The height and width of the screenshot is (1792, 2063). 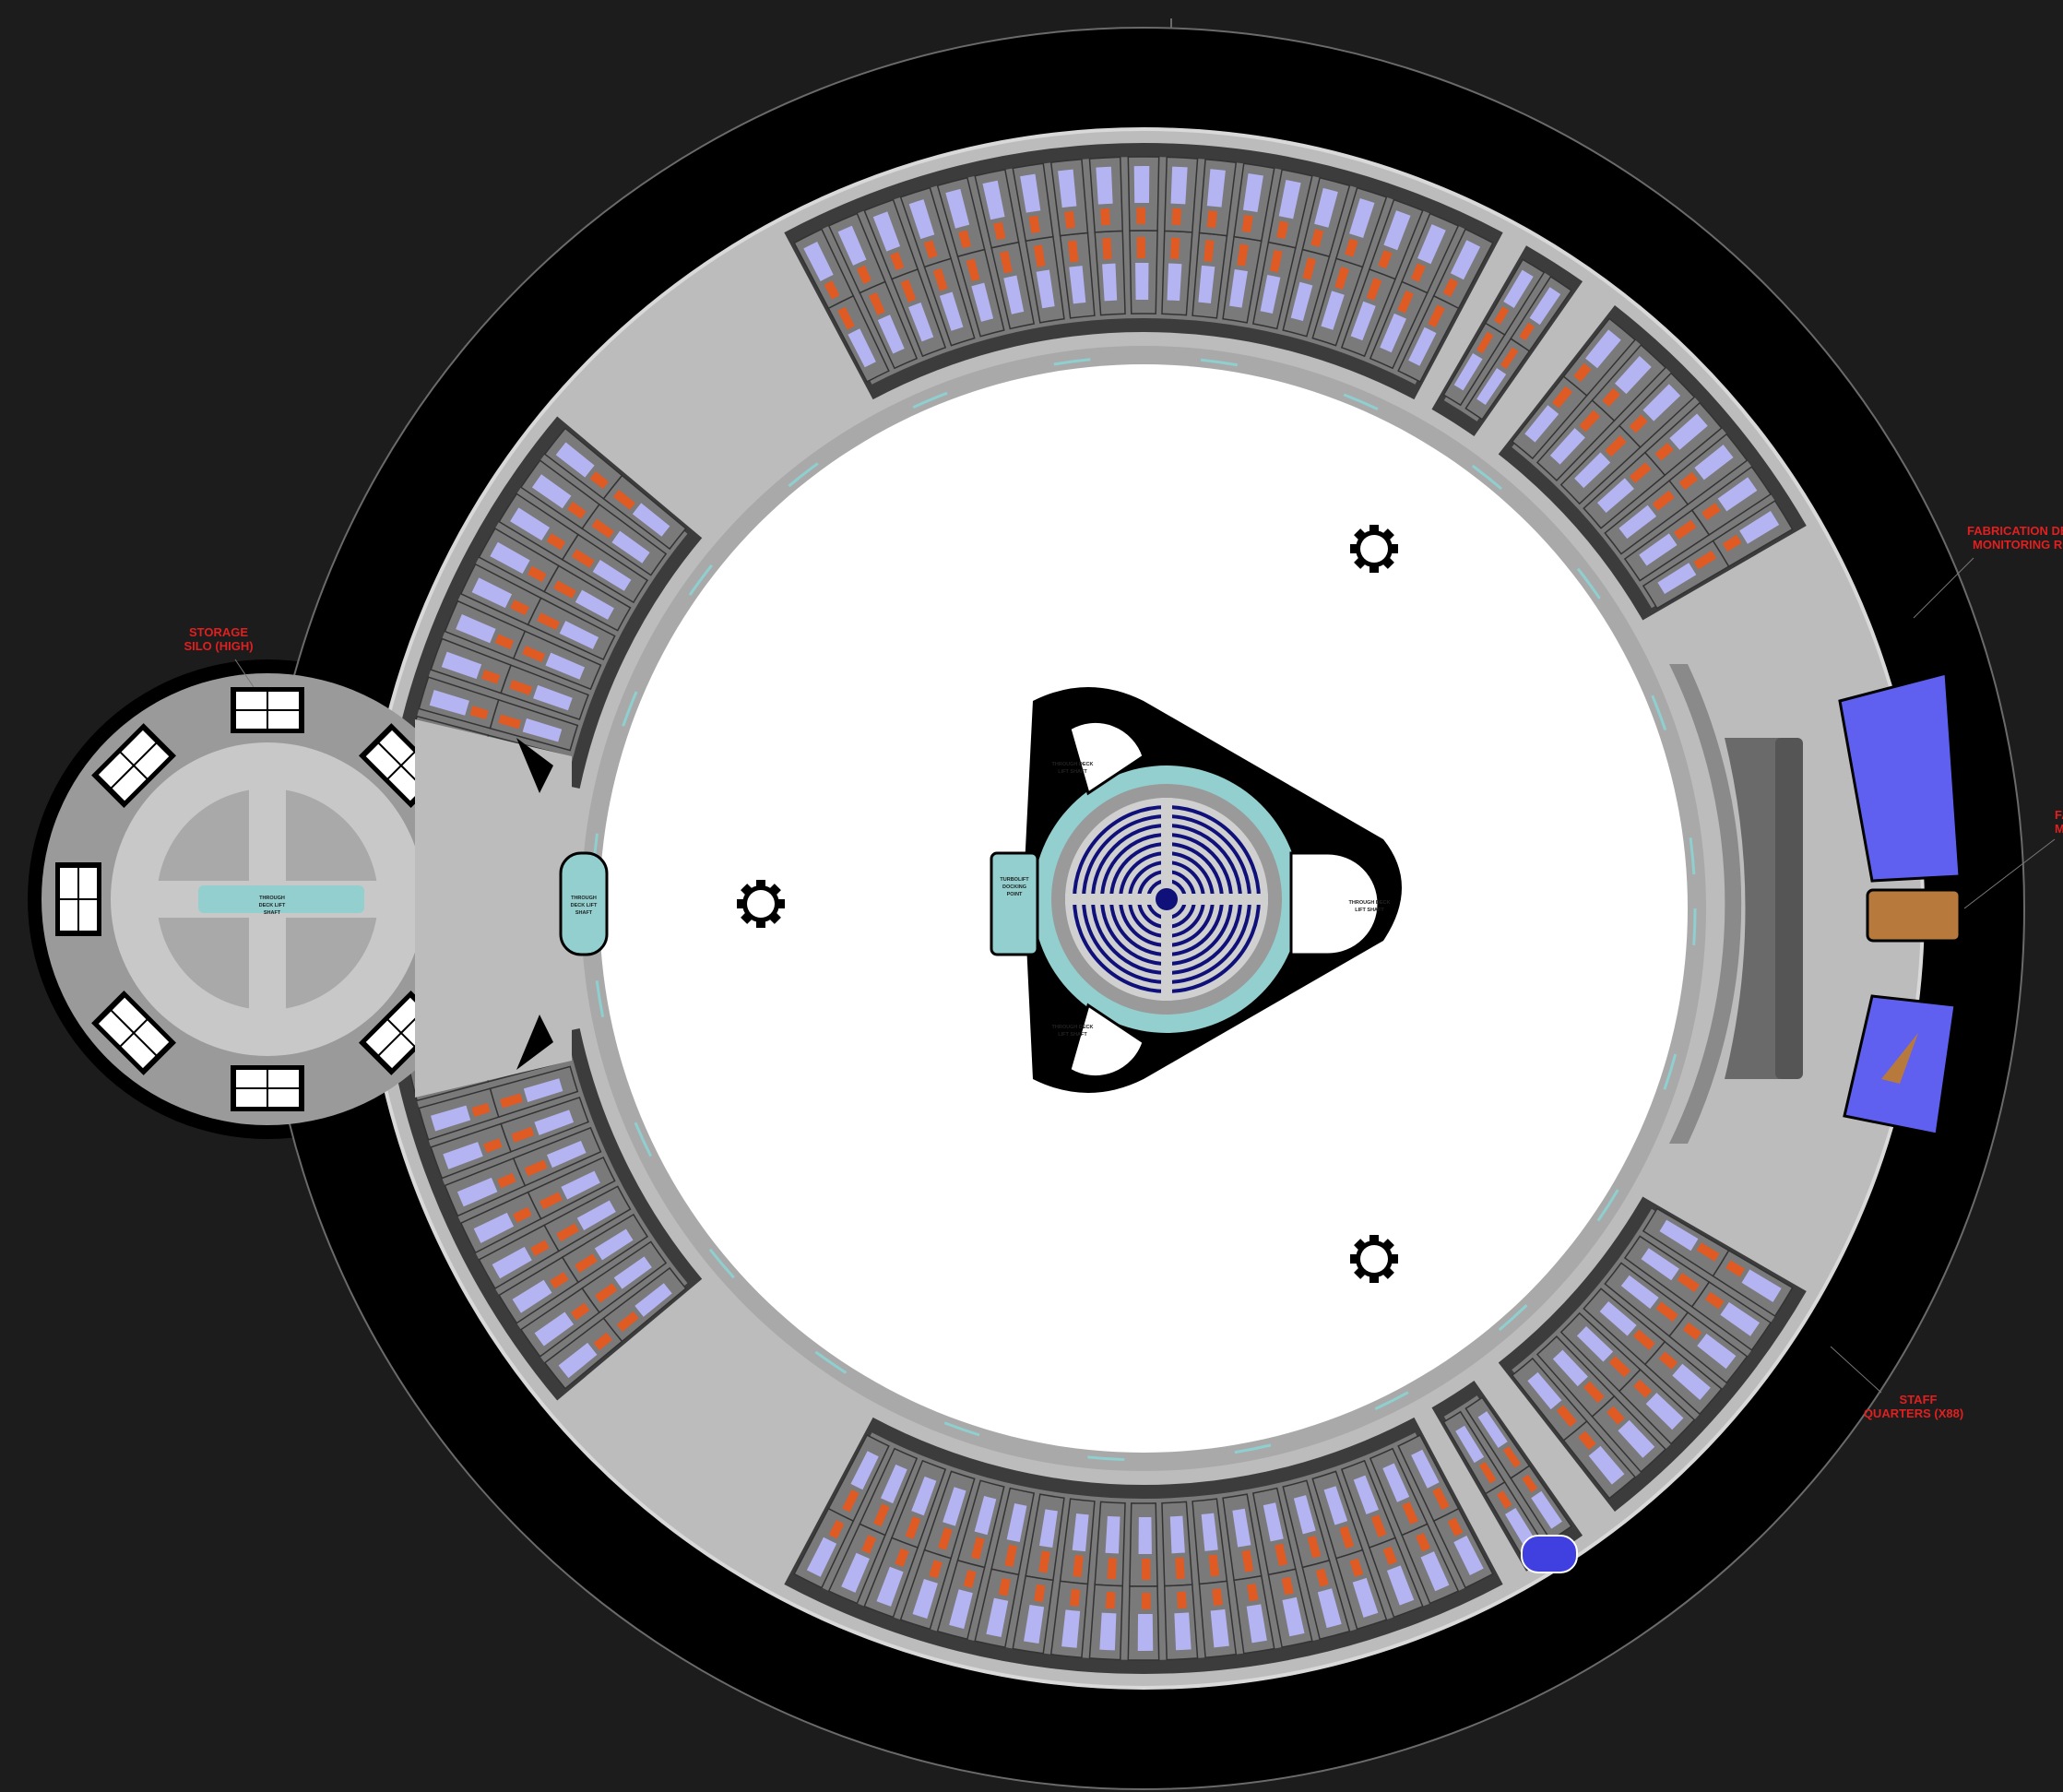 I want to click on silo-bridge, so click(x=512, y=908).